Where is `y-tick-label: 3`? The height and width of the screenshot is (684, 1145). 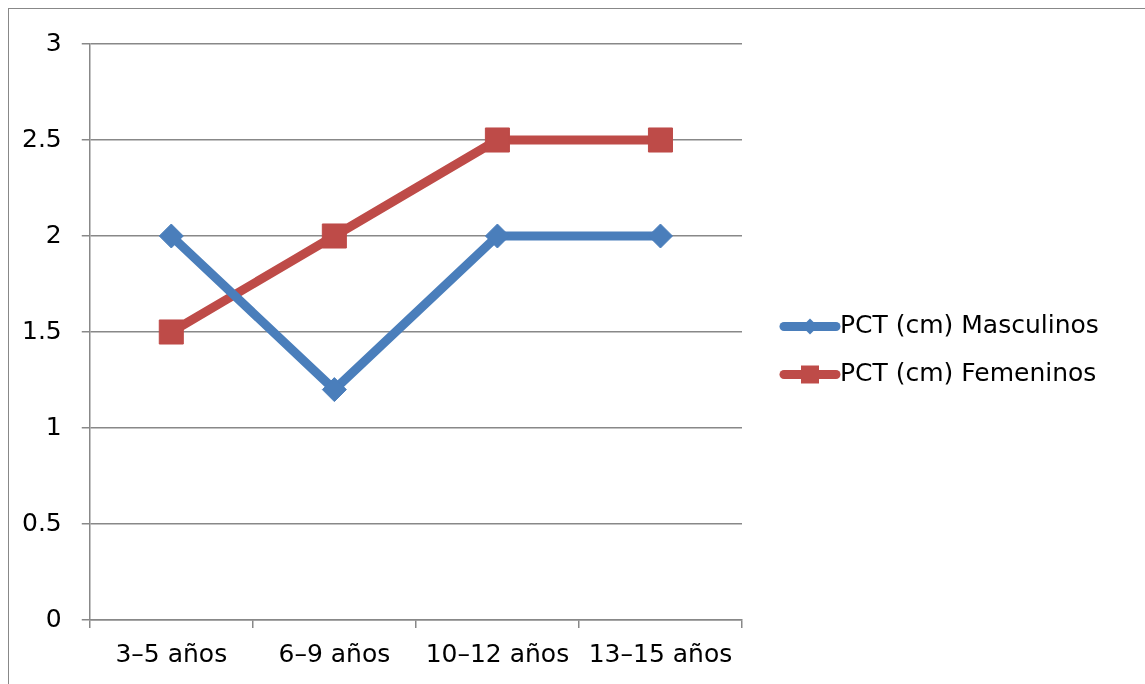 y-tick-label: 3 is located at coordinates (53, 42).